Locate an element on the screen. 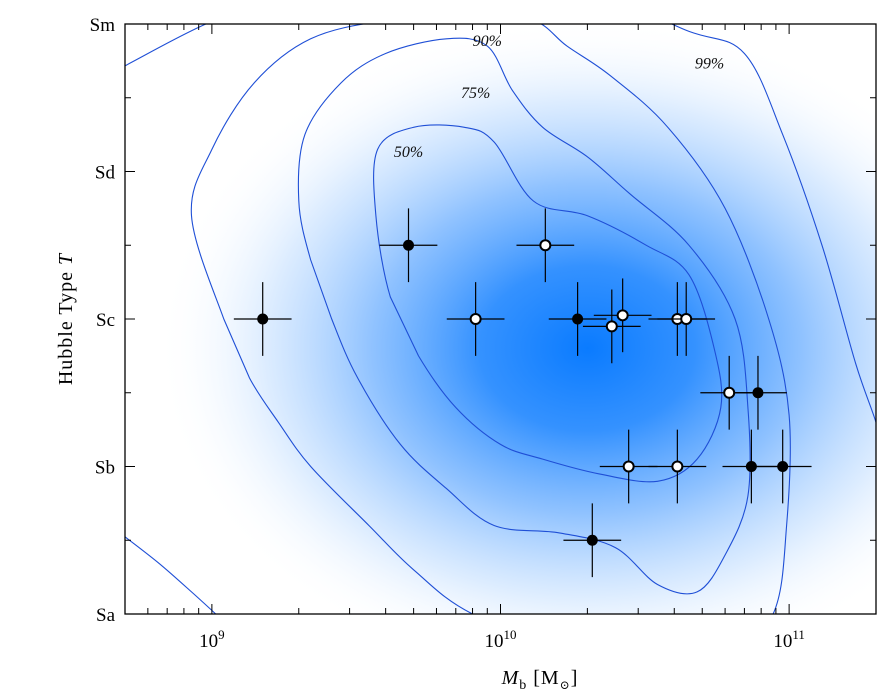  y-label-main: Hubble Type is located at coordinates (66, 325).